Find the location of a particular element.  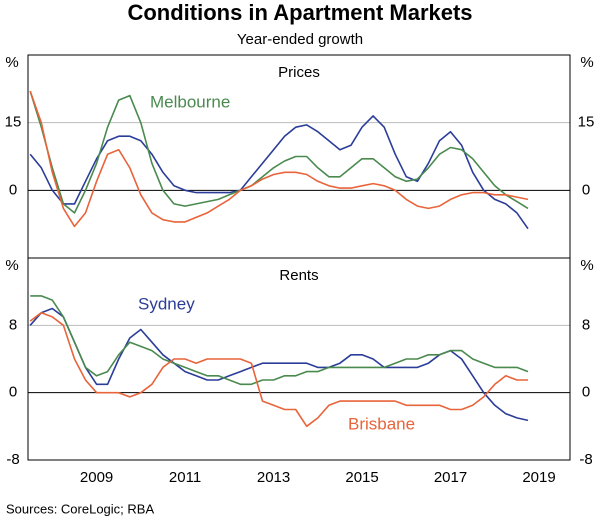

y-tick-label-right: -8 is located at coordinates (585, 459).